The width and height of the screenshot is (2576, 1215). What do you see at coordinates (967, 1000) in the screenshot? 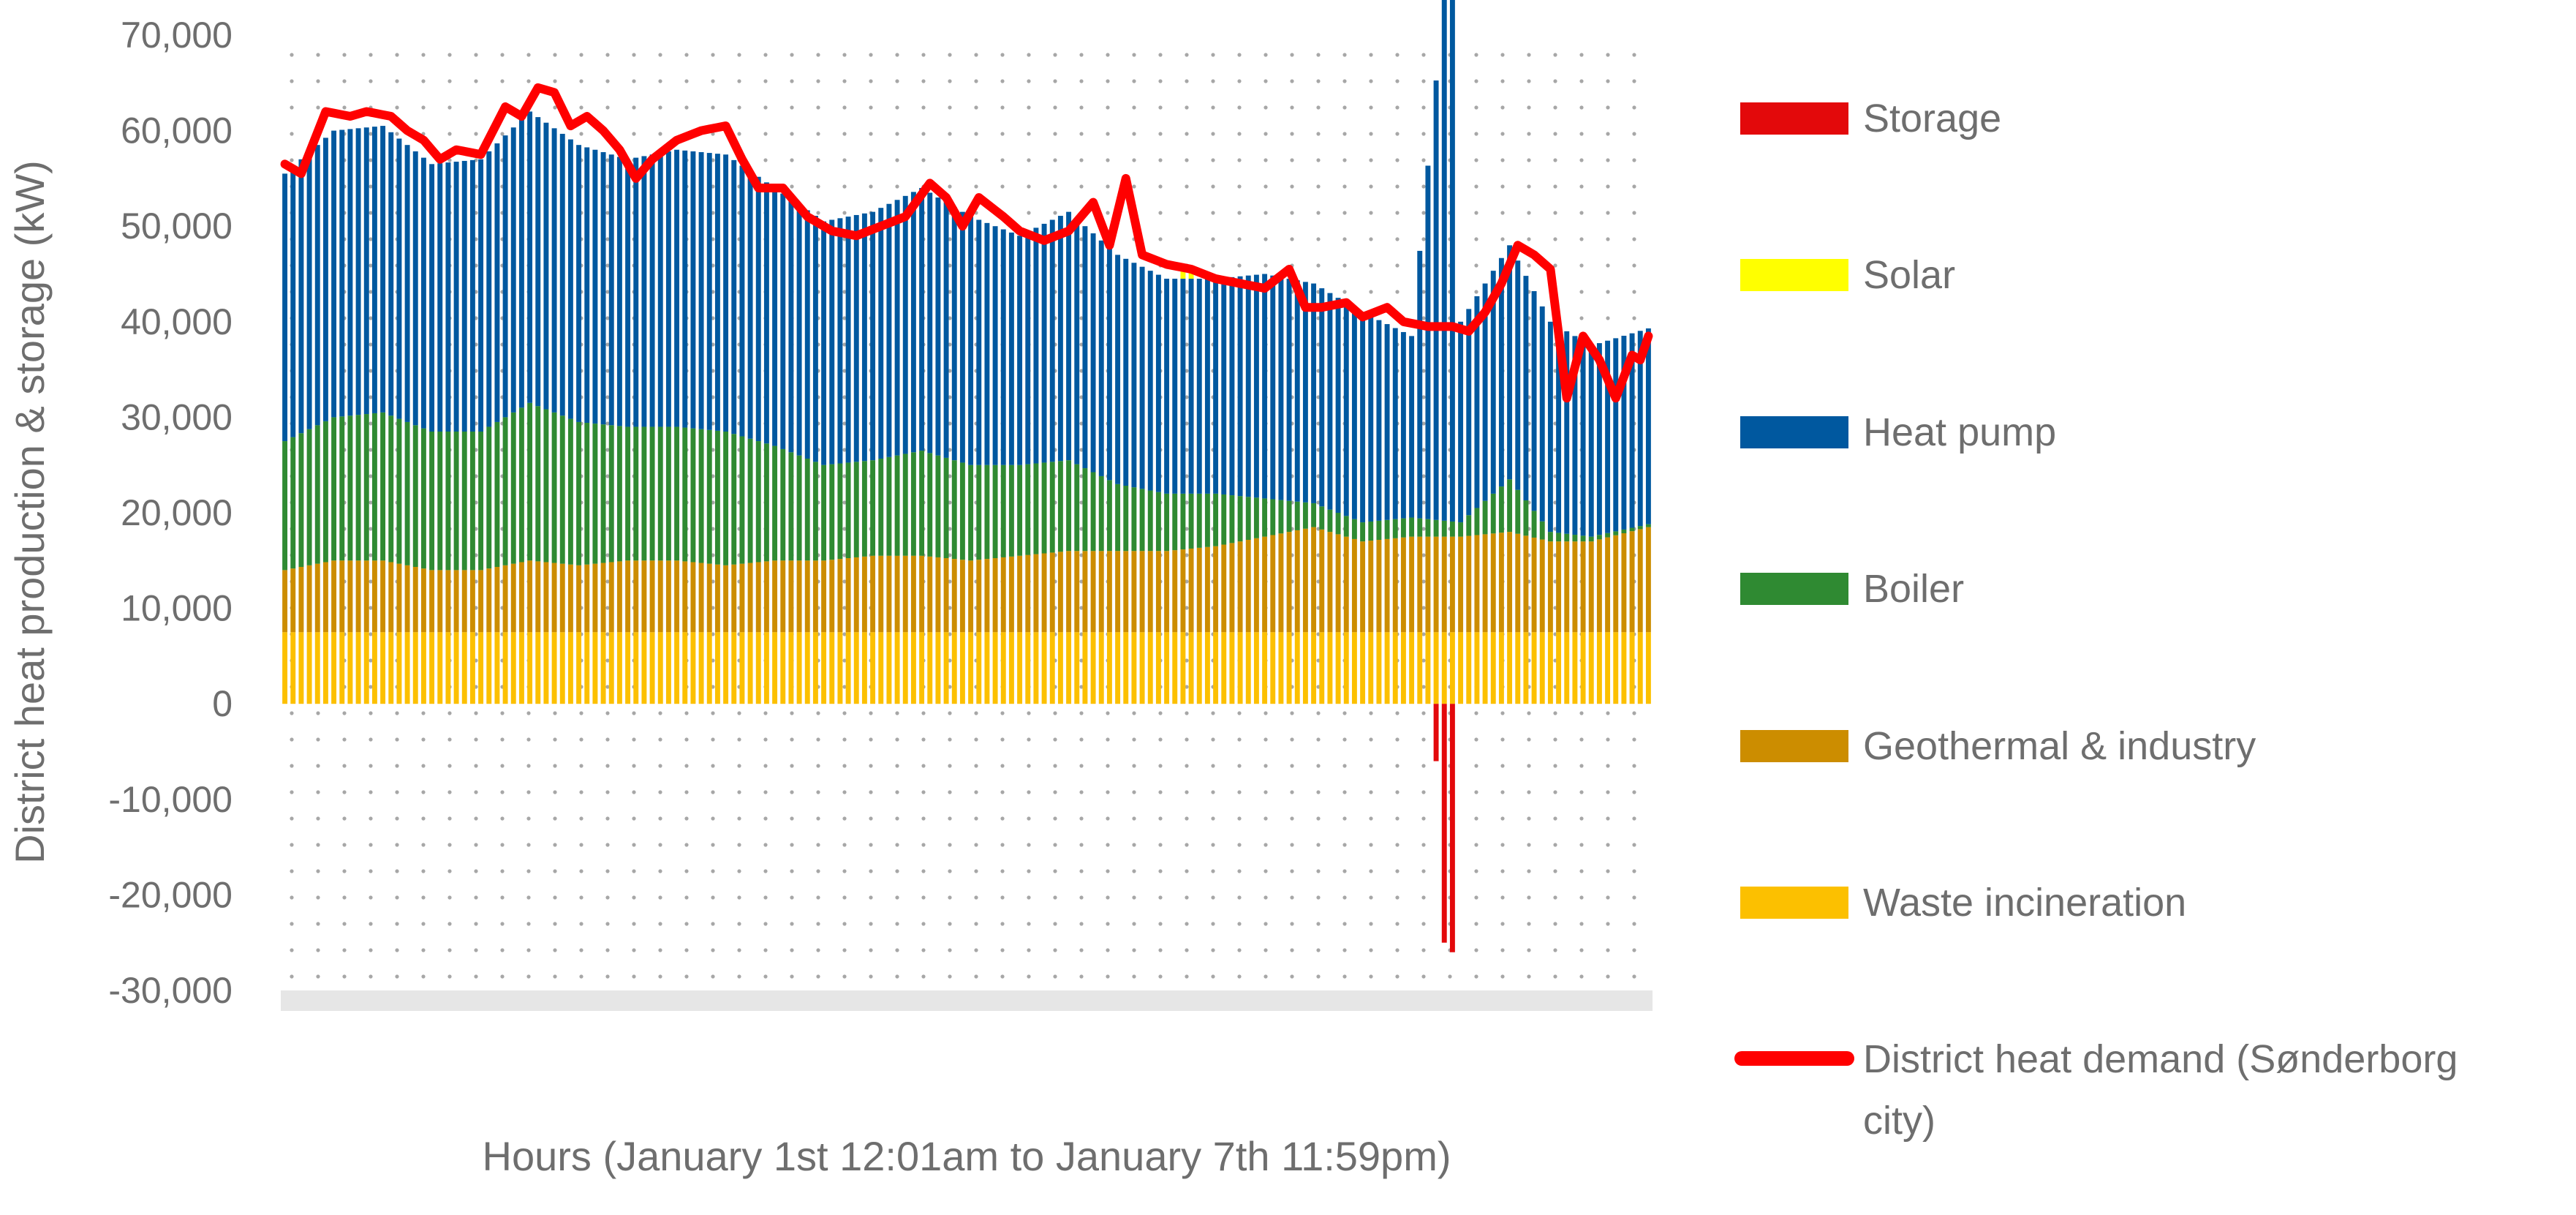
I see `x-axis-tick-strip` at bounding box center [967, 1000].